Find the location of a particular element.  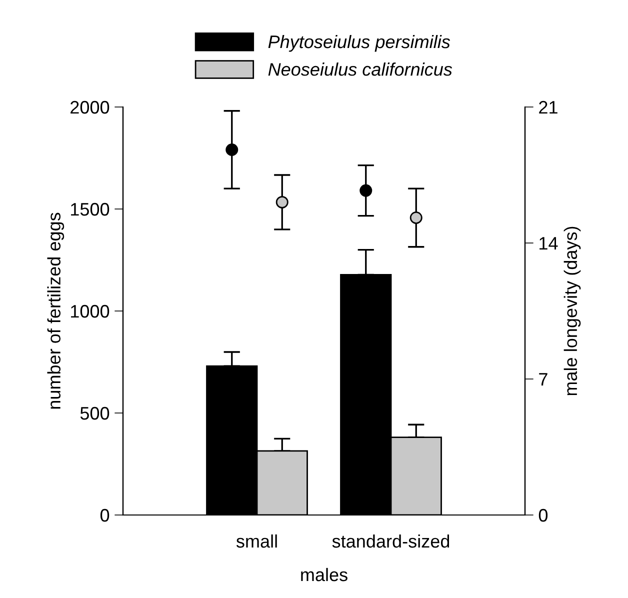

x-tick-label: standard-sized is located at coordinates (391, 541).